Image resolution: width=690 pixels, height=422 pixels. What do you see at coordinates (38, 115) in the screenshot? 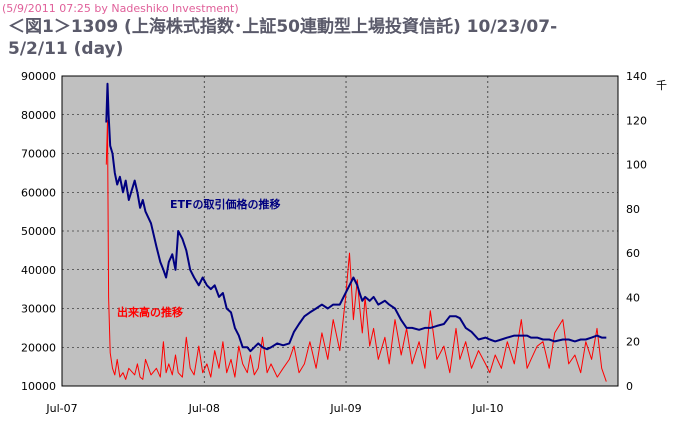
I see `y-left-tick-label: 80000` at bounding box center [38, 115].